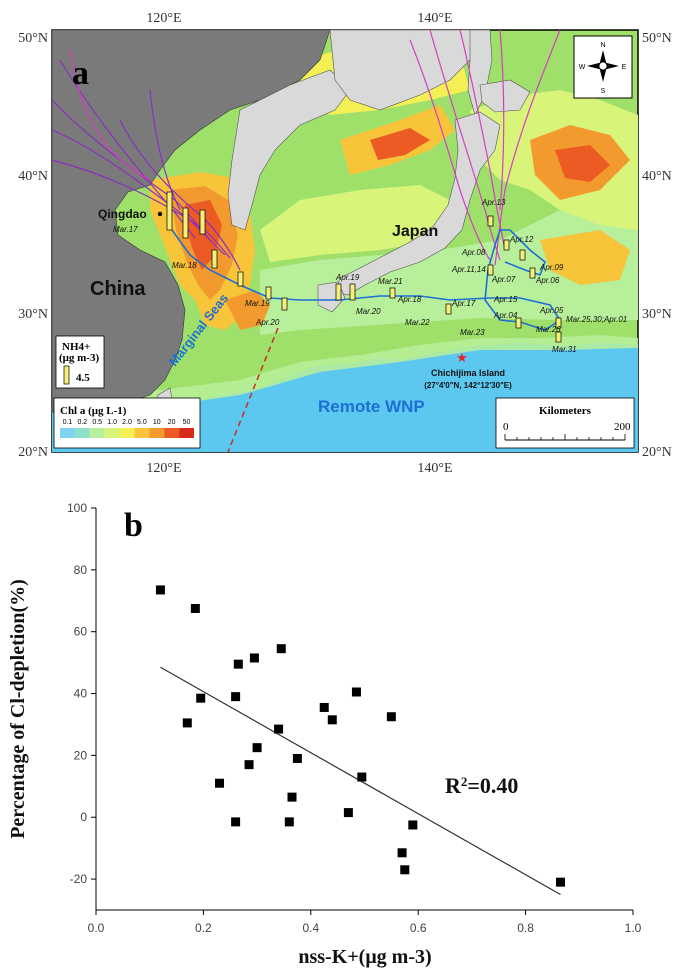 This screenshot has height=976, width=690. What do you see at coordinates (142, 422) in the screenshot?
I see `chl-tick-label: 5.0` at bounding box center [142, 422].